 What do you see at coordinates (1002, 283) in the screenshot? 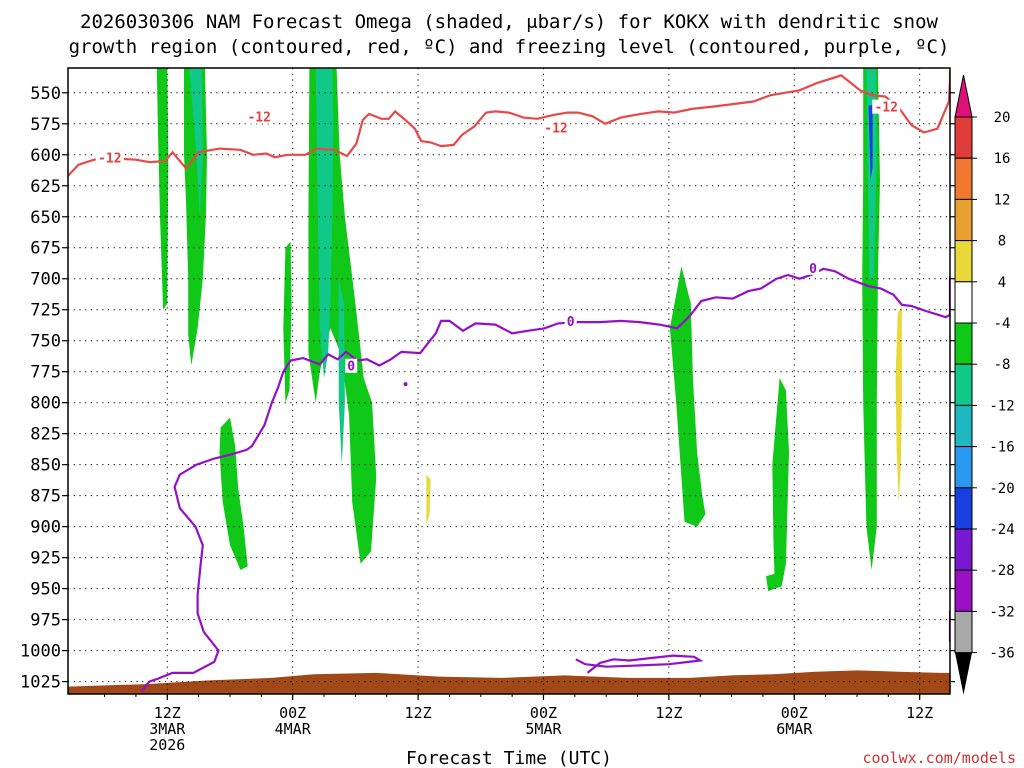
I see `colorbar-label: 4` at bounding box center [1002, 283].